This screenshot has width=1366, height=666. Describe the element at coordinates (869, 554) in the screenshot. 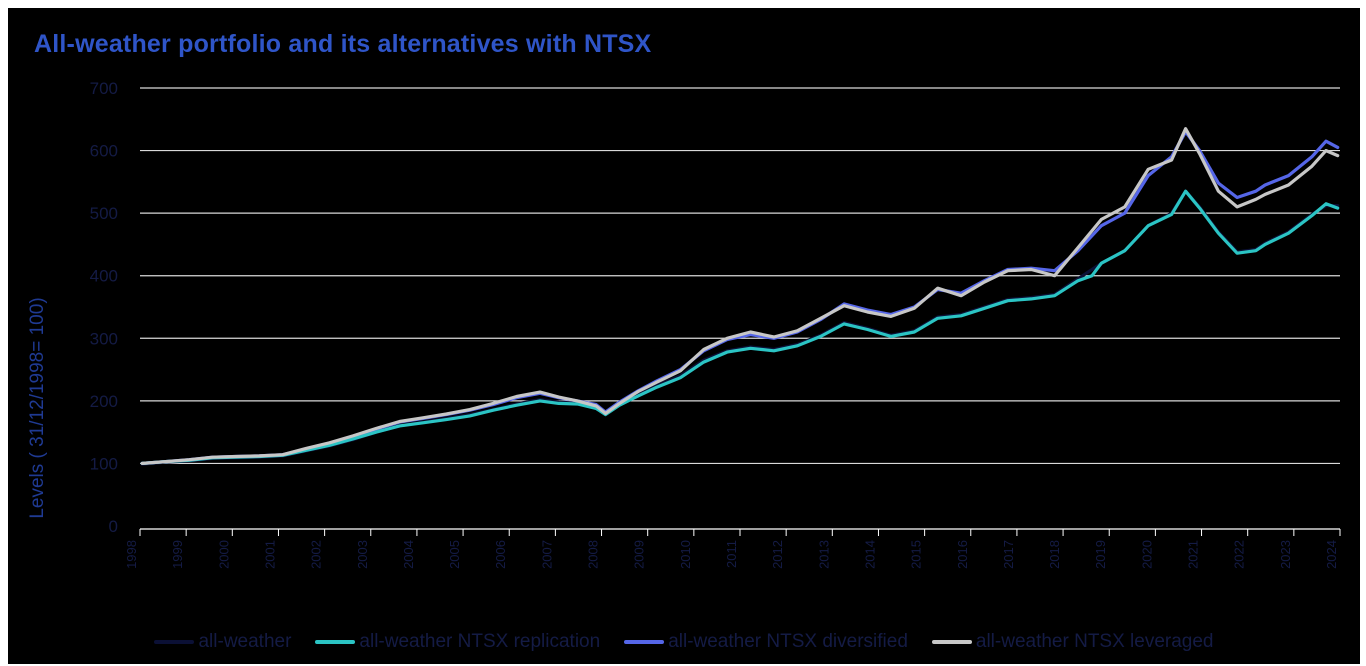

I see `x-tick-label: 2014` at that location.